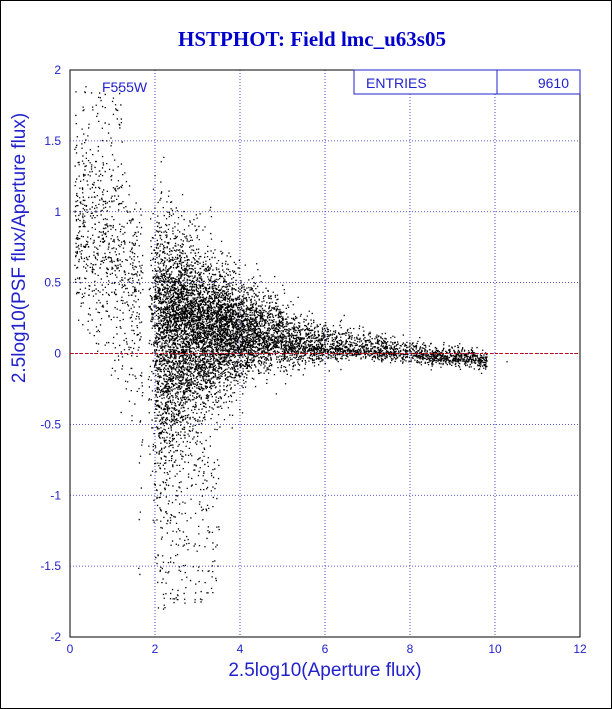 This screenshot has width=612, height=709. Describe the element at coordinates (55, 637) in the screenshot. I see `y-tick-label: -2` at that location.